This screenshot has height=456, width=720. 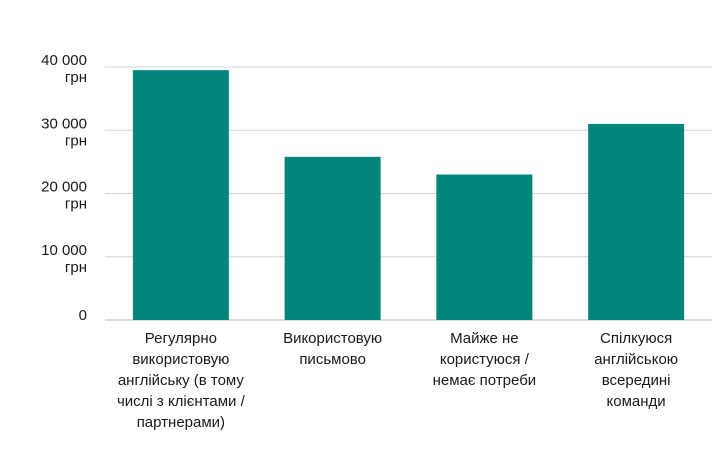 I want to click on x-category-label: Майже не користуюся / немає потреби, so click(x=485, y=359).